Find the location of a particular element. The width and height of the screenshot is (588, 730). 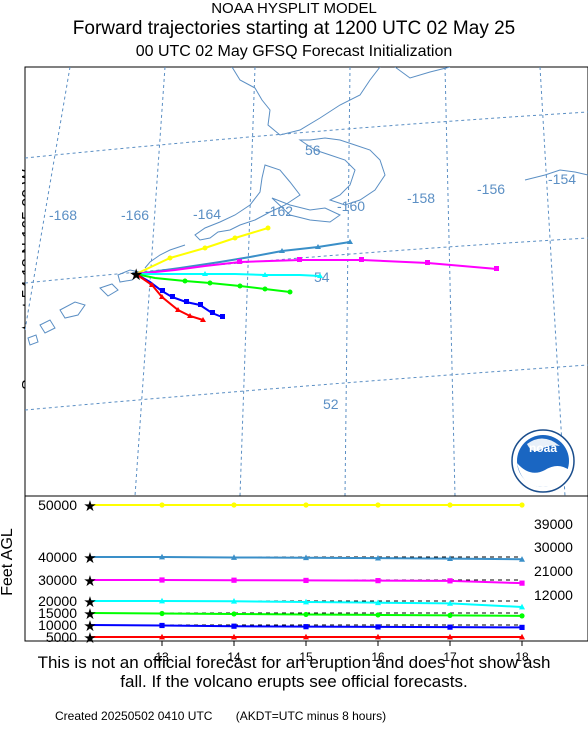

y-tick-label: 30000 is located at coordinates (57, 580).